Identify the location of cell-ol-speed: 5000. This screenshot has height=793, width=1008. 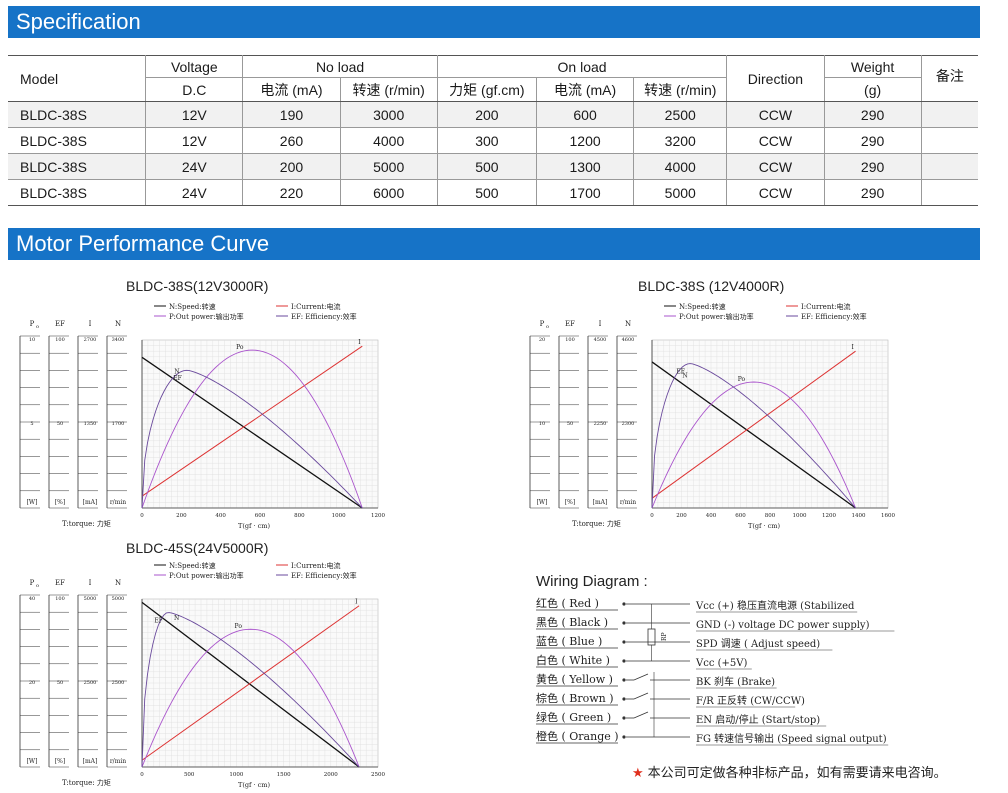
(680, 192).